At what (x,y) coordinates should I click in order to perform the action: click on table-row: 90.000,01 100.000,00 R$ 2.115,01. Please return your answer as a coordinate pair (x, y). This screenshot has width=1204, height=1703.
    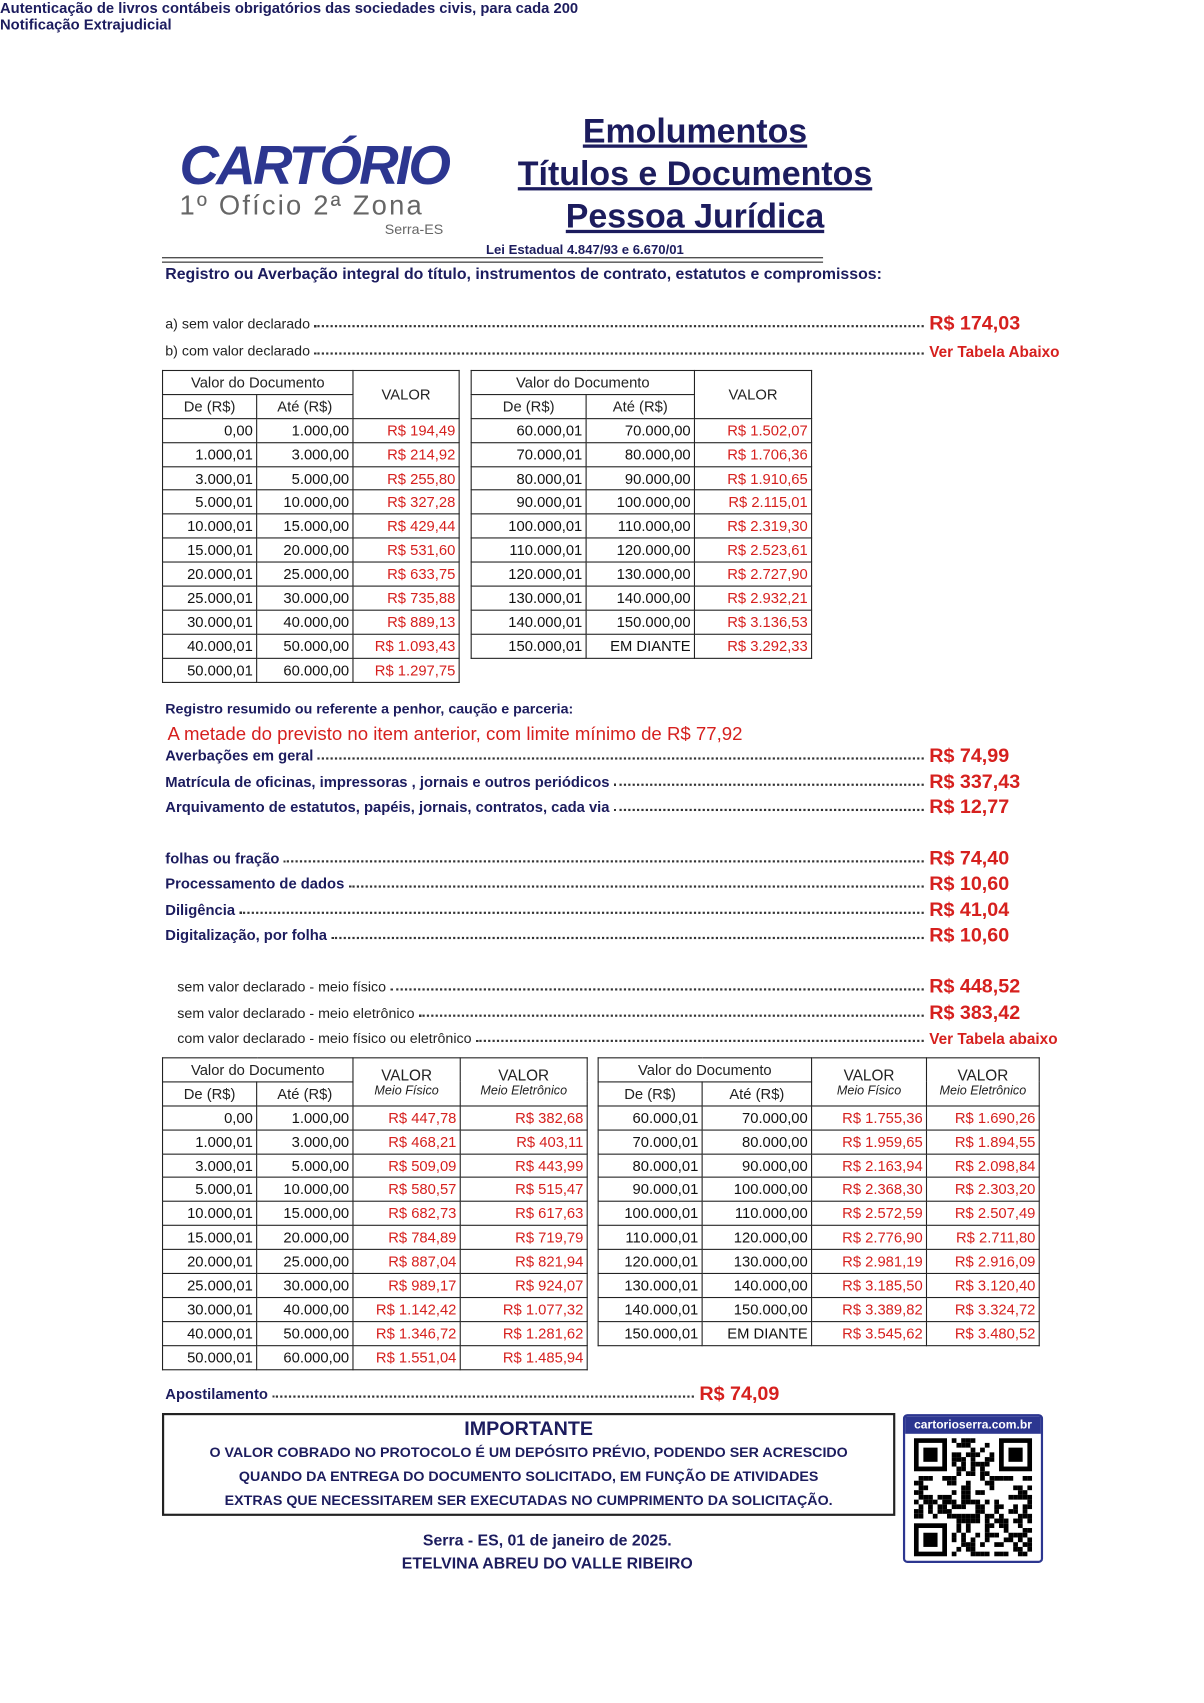
    Looking at the image, I should click on (641, 502).